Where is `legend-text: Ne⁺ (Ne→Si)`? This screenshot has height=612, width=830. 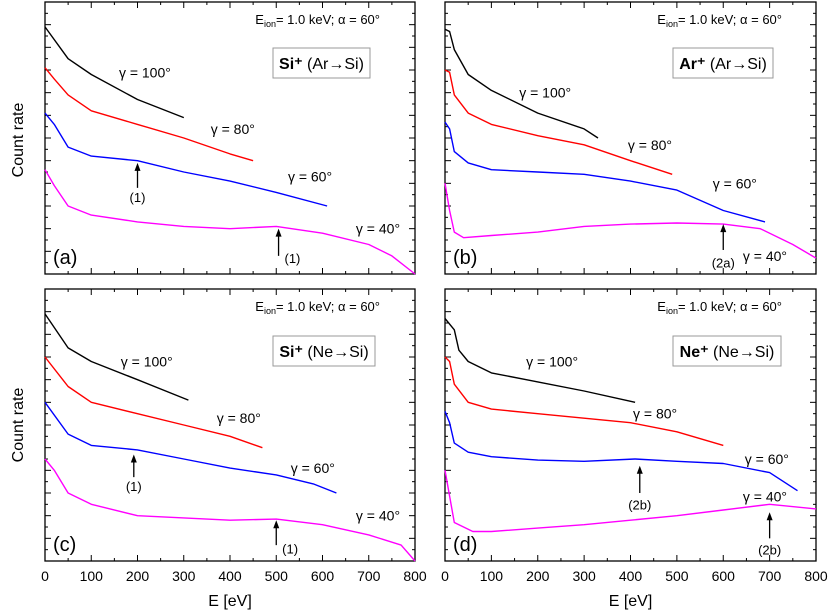
legend-text: Ne⁺ (Ne→Si) is located at coordinates (727, 352).